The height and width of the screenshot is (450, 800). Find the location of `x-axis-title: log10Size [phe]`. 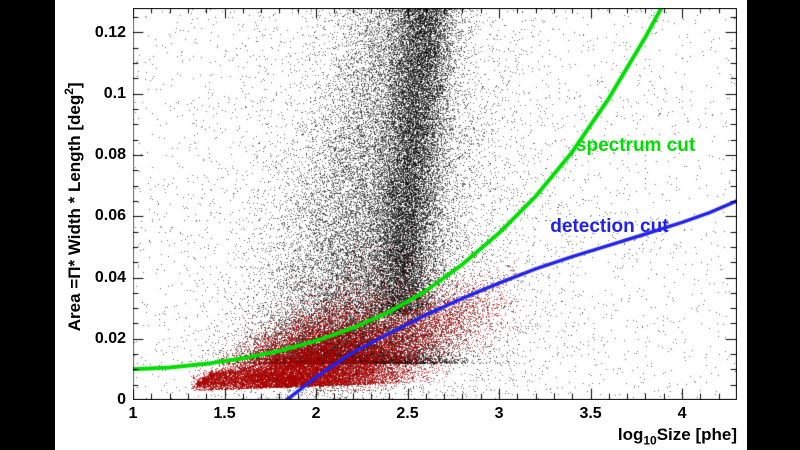

x-axis-title: log10Size [phe] is located at coordinates (677, 437).